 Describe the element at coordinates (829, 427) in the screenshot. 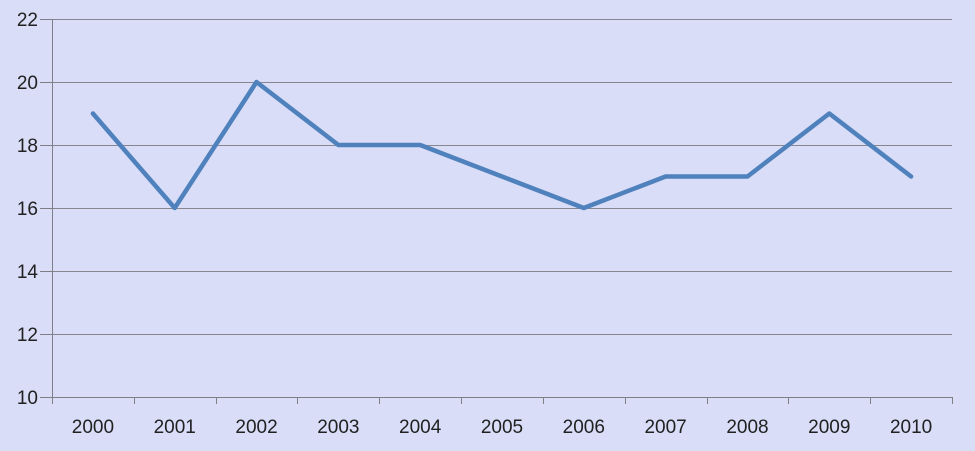

I see `x-axis-tick-label: 2009` at that location.